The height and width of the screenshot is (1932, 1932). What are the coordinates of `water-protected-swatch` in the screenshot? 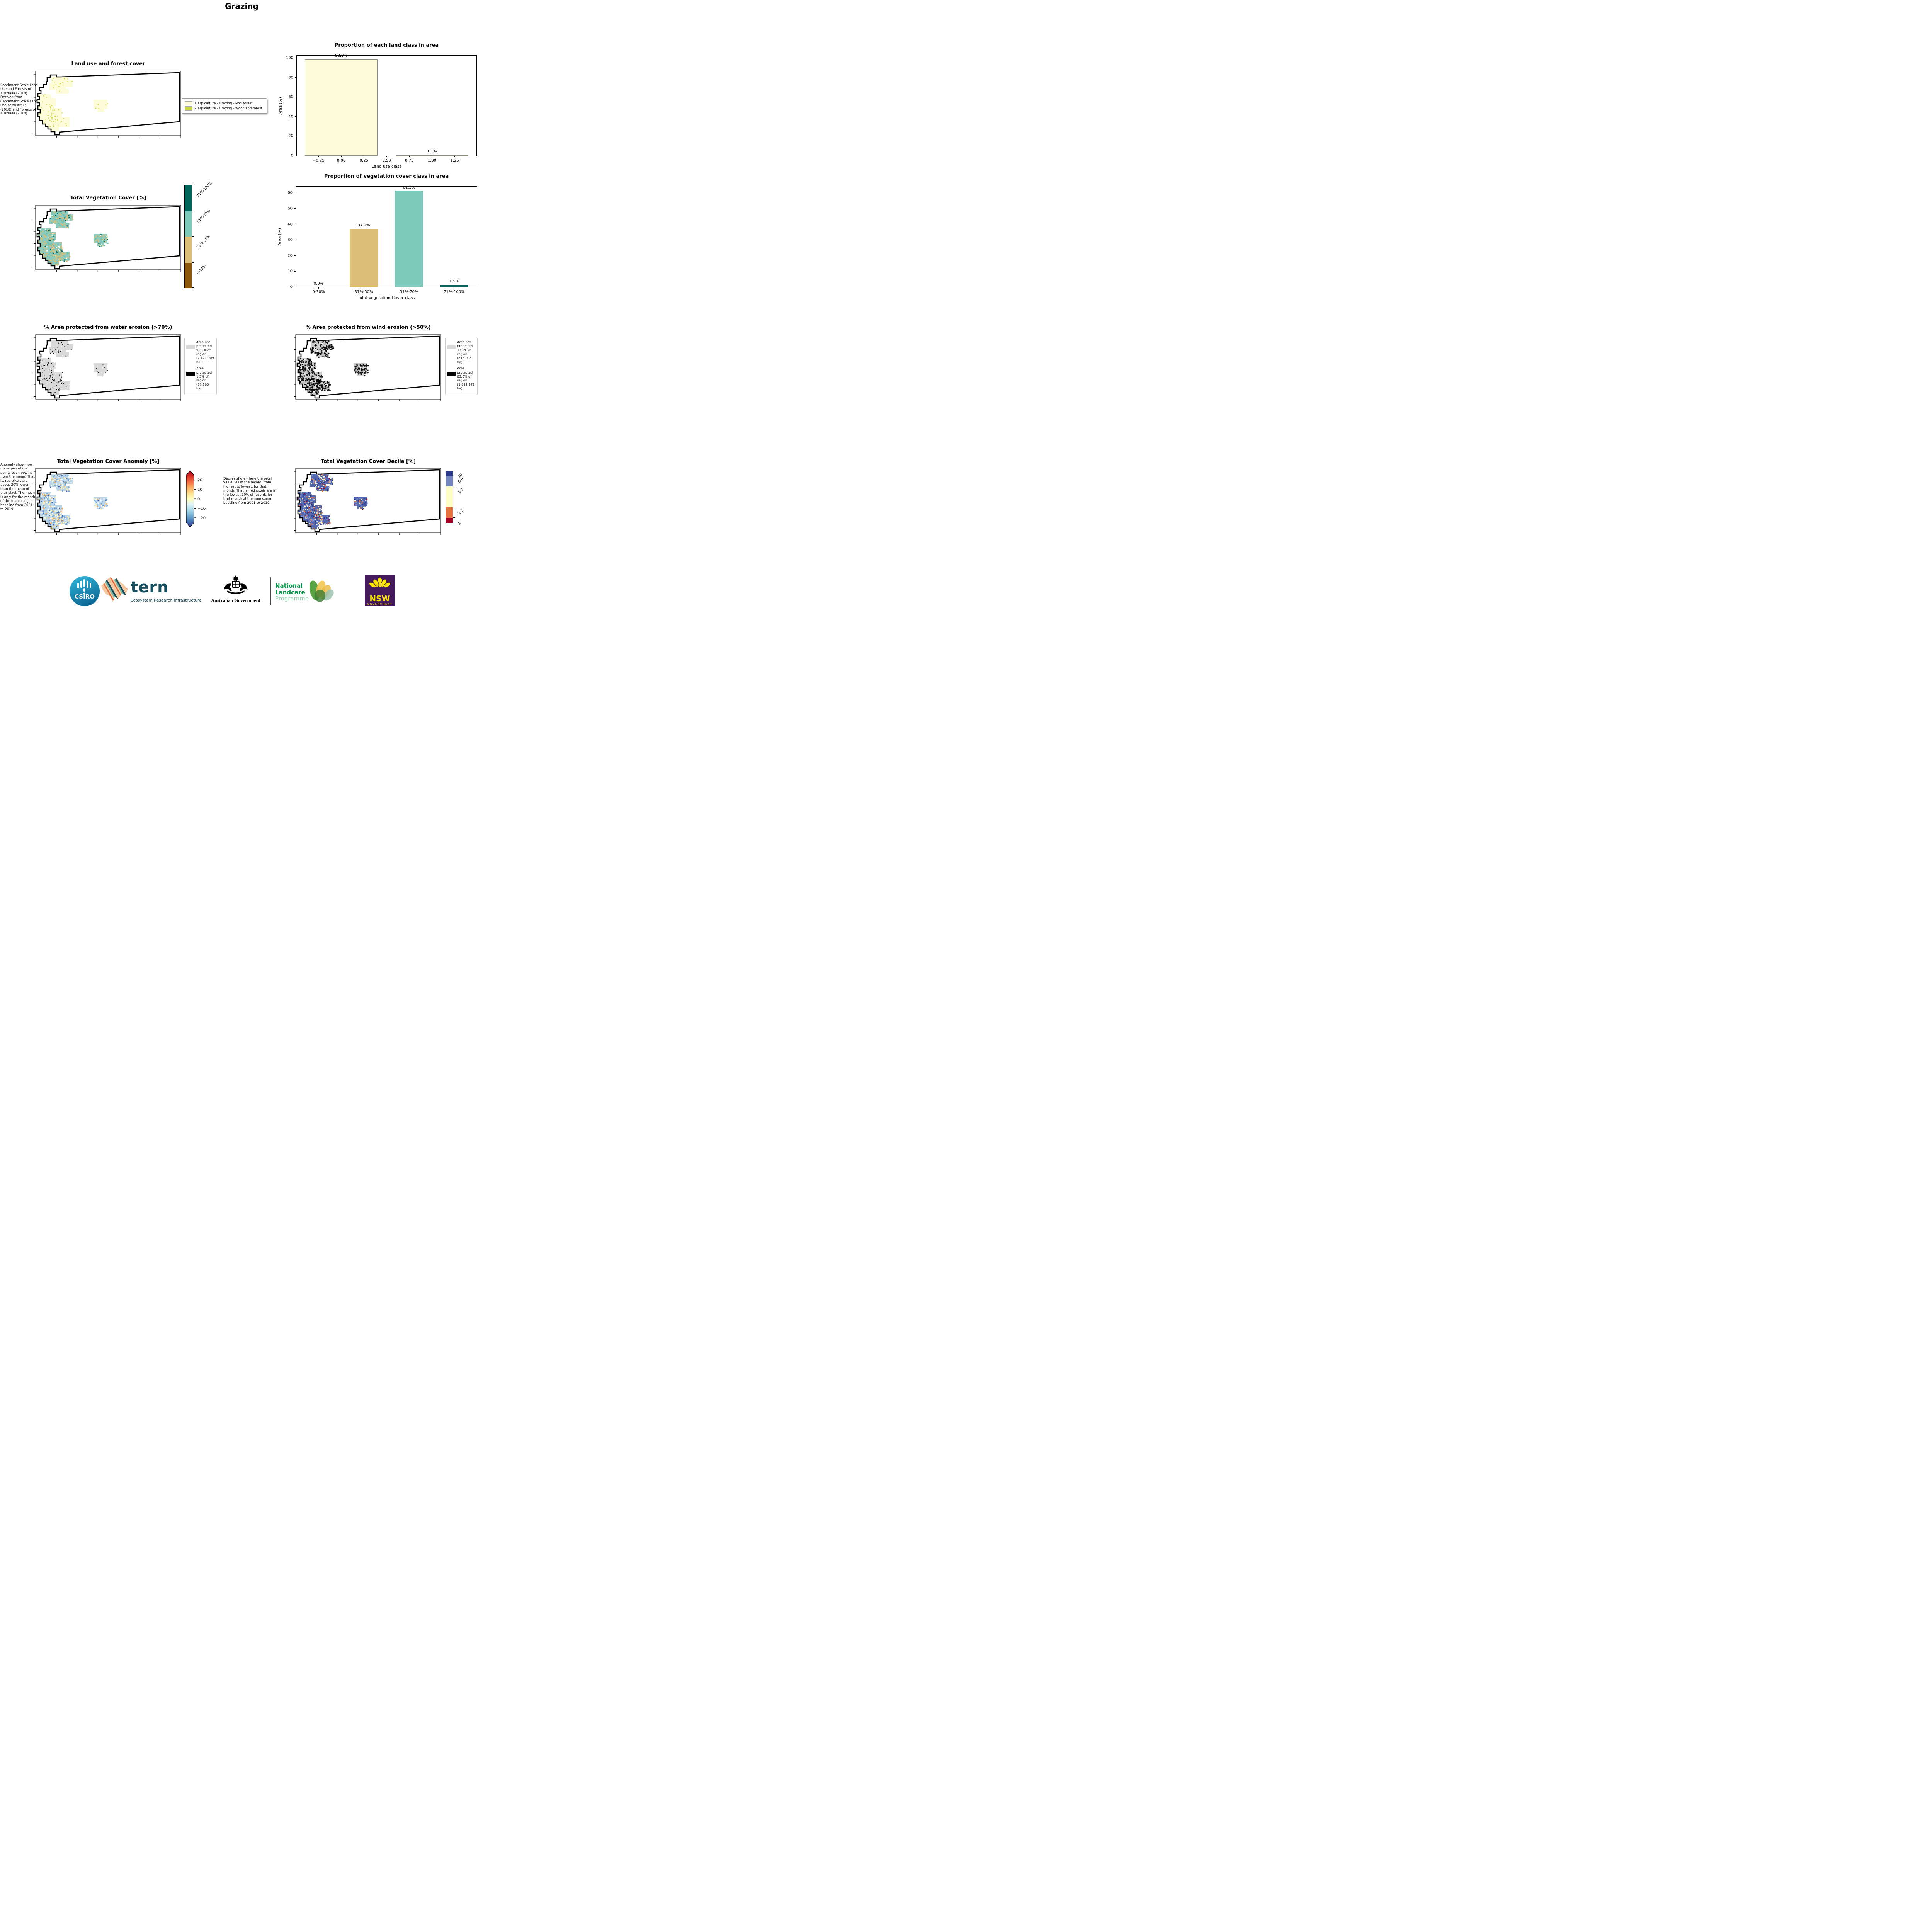 It's located at (191, 374).